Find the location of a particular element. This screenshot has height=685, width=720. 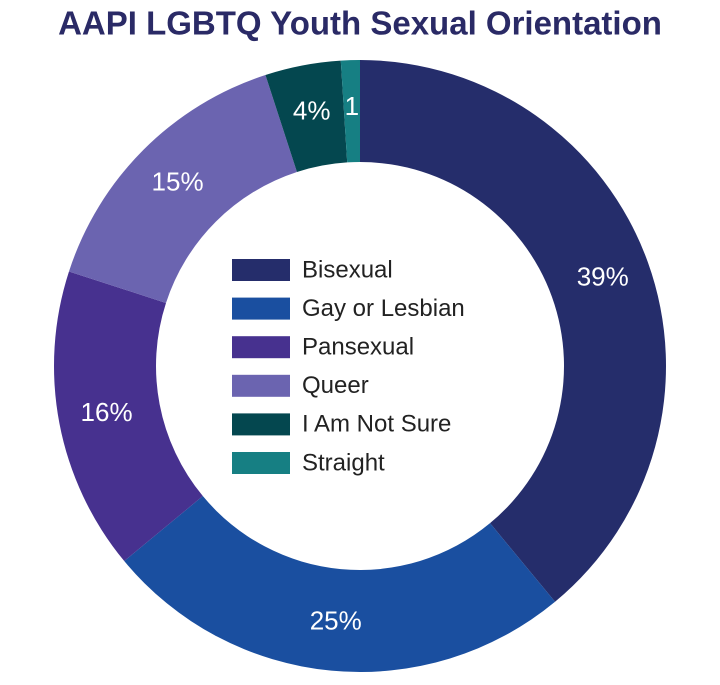

legend-label: I Am Not Sure is located at coordinates (376, 424).